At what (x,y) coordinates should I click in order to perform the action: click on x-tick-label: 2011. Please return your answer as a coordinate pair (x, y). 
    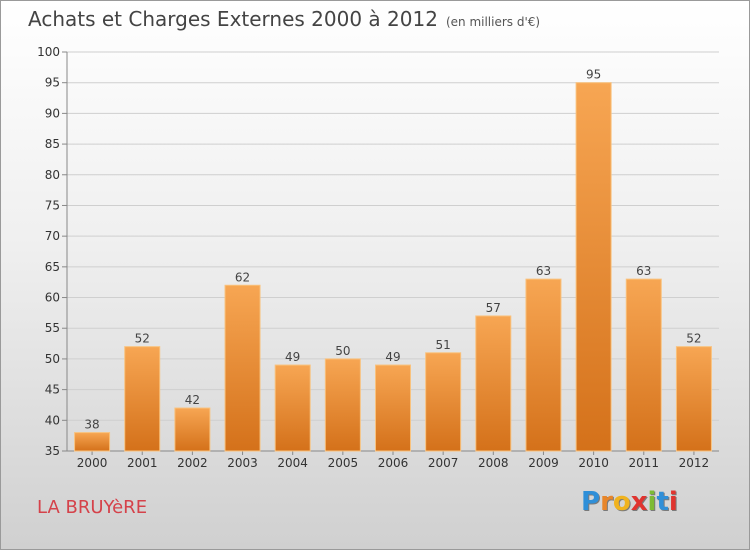
    Looking at the image, I should click on (643, 463).